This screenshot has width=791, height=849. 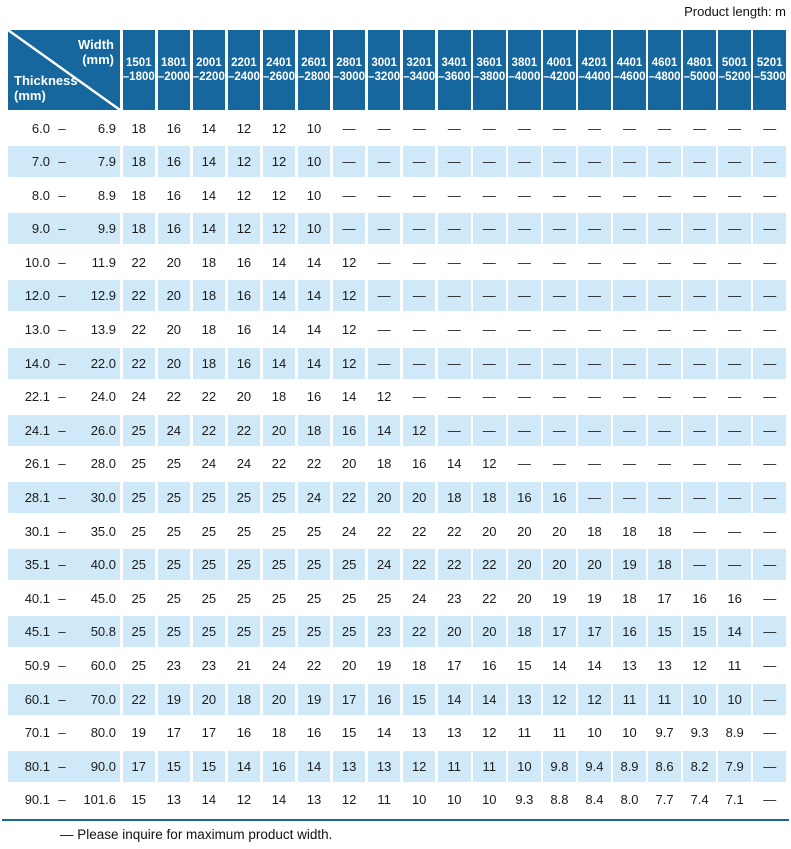 What do you see at coordinates (397, 430) in the screenshot?
I see `table-row: 24.1–26.0 25 24 22 22 20 18 16 14 12— — — — — — — — — —` at bounding box center [397, 430].